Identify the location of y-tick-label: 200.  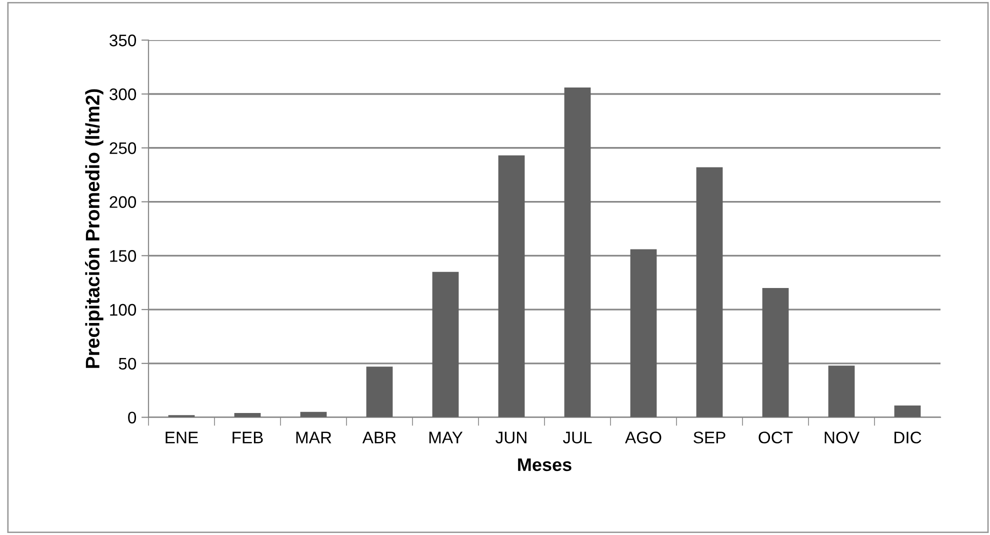
(123, 202).